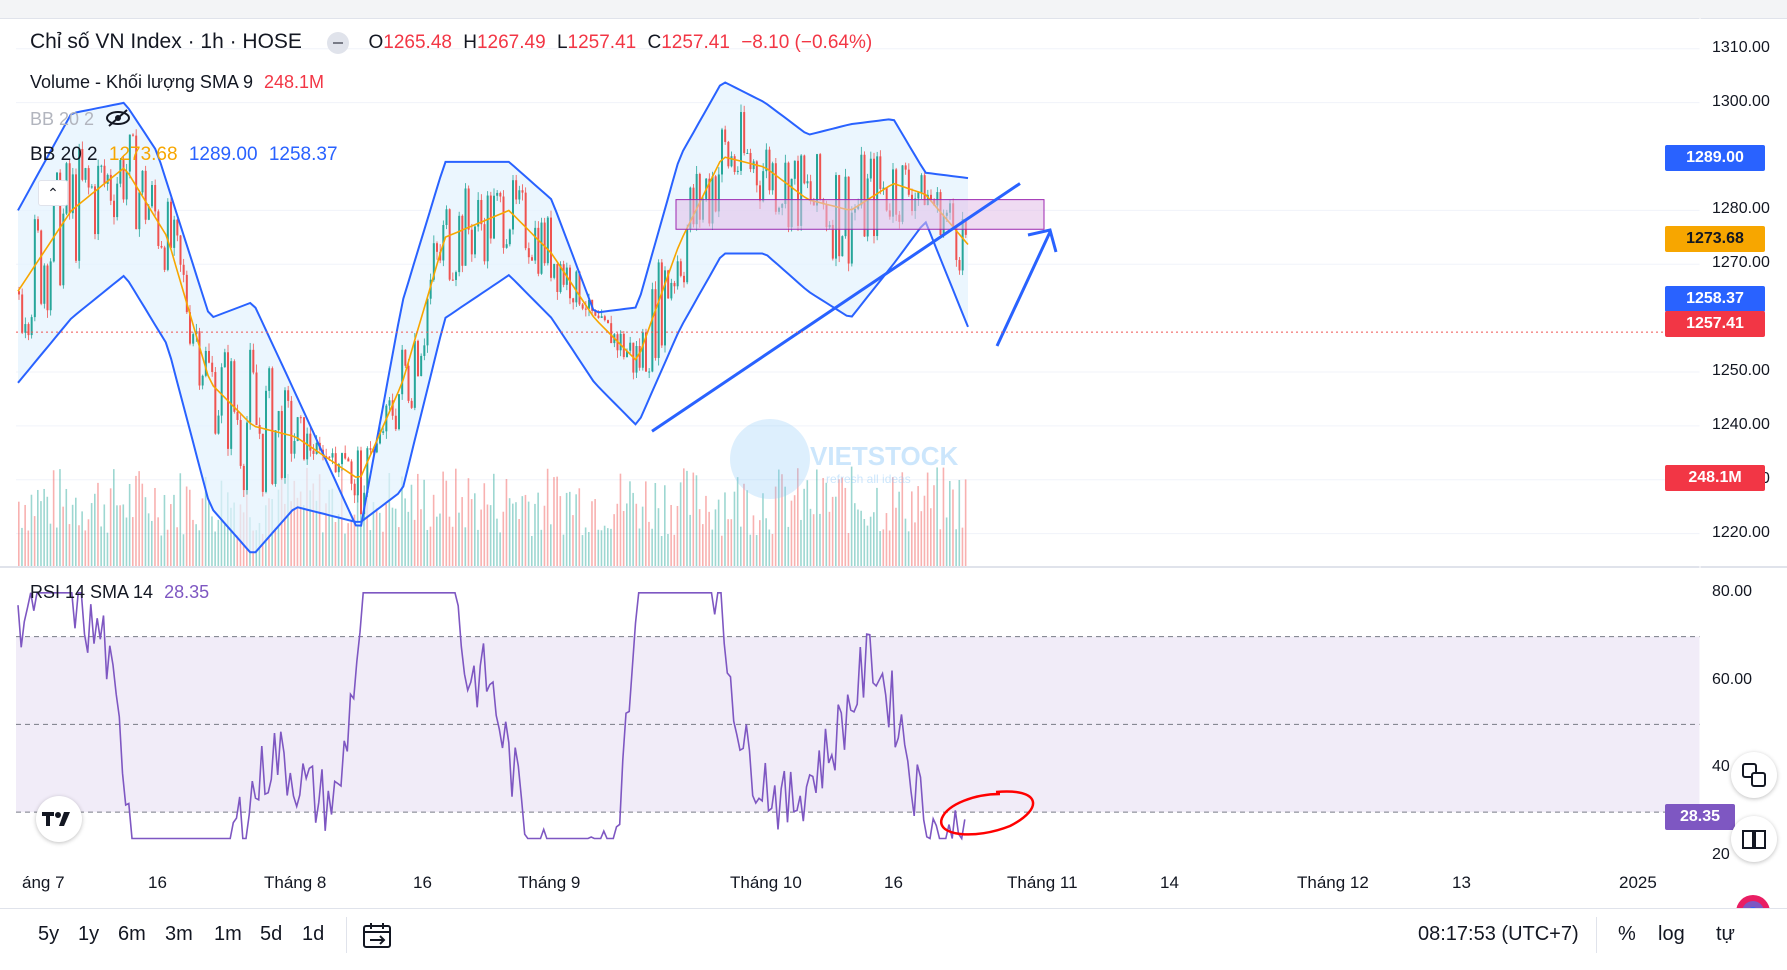  I want to click on symbol-title: Chỉ số VN Index · 1h · HOSE, so click(166, 41).